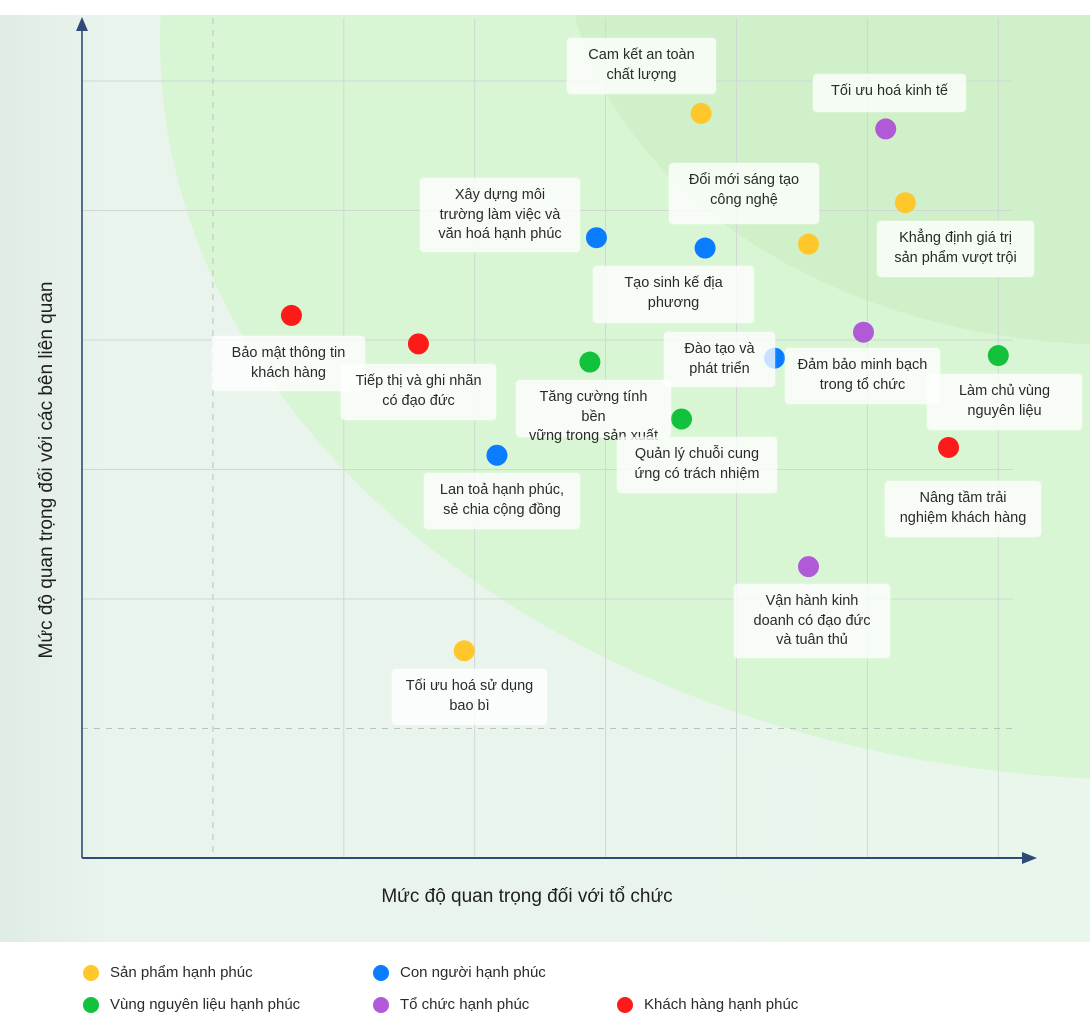 The height and width of the screenshot is (1028, 1090). Describe the element at coordinates (527, 896) in the screenshot. I see `x-axis-title: Mức độ quan trọng đối với tổ chức` at that location.